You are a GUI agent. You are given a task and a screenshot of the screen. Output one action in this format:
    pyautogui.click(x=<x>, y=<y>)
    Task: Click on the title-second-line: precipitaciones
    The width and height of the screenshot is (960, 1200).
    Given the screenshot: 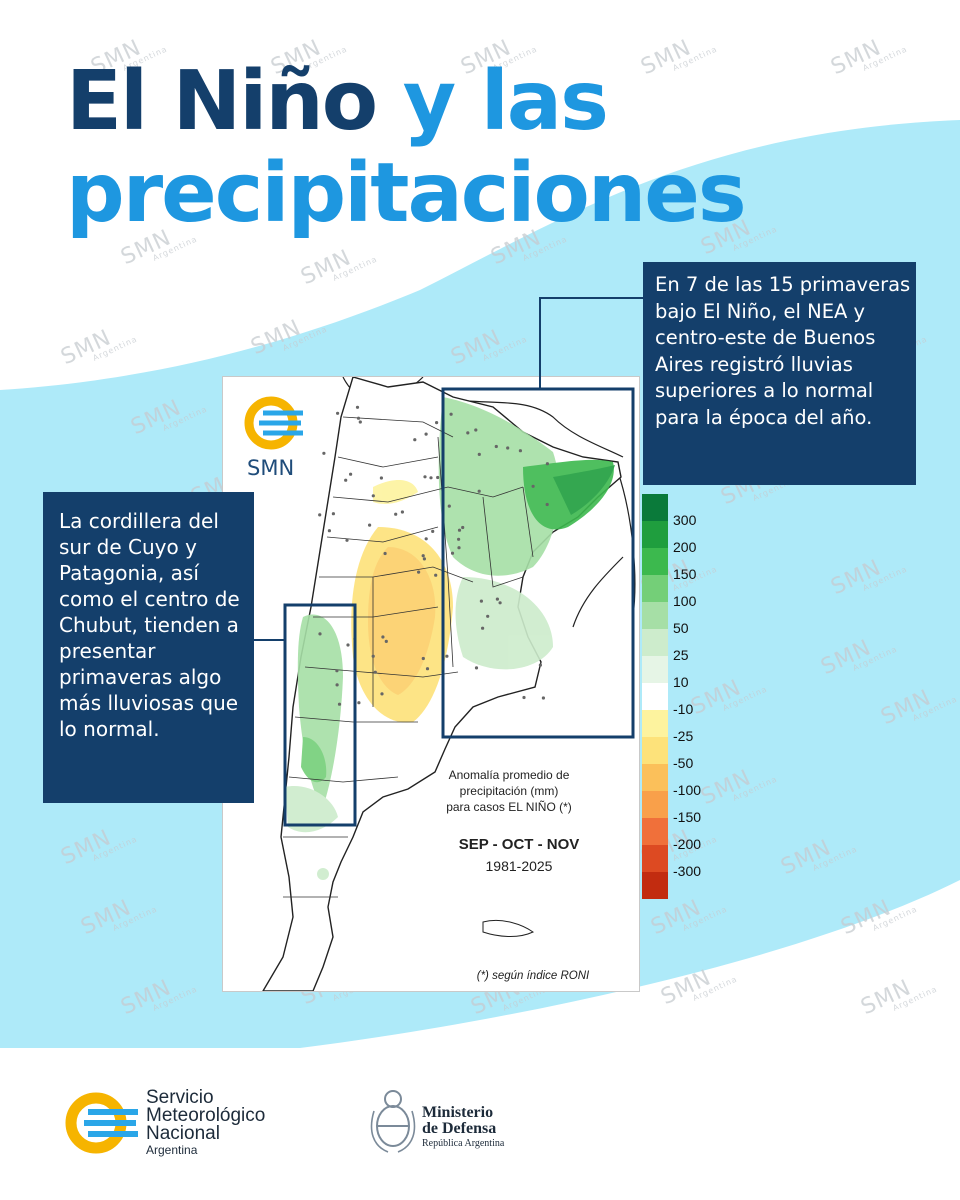 What is the action you would take?
    pyautogui.click(x=406, y=193)
    